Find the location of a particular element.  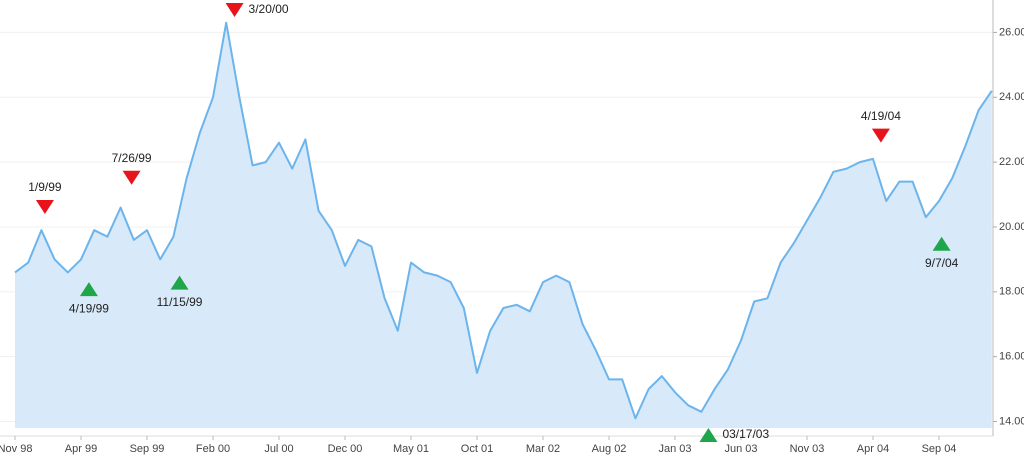

y-tick-label: 22.00 is located at coordinates (1011, 162).